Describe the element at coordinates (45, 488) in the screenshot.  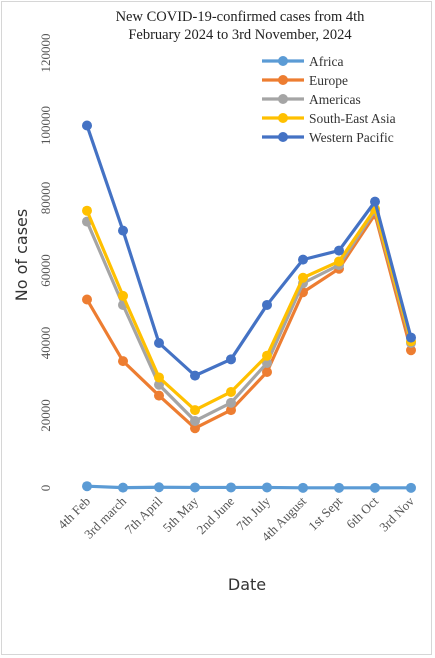
I see `y-tick-label: 0` at that location.